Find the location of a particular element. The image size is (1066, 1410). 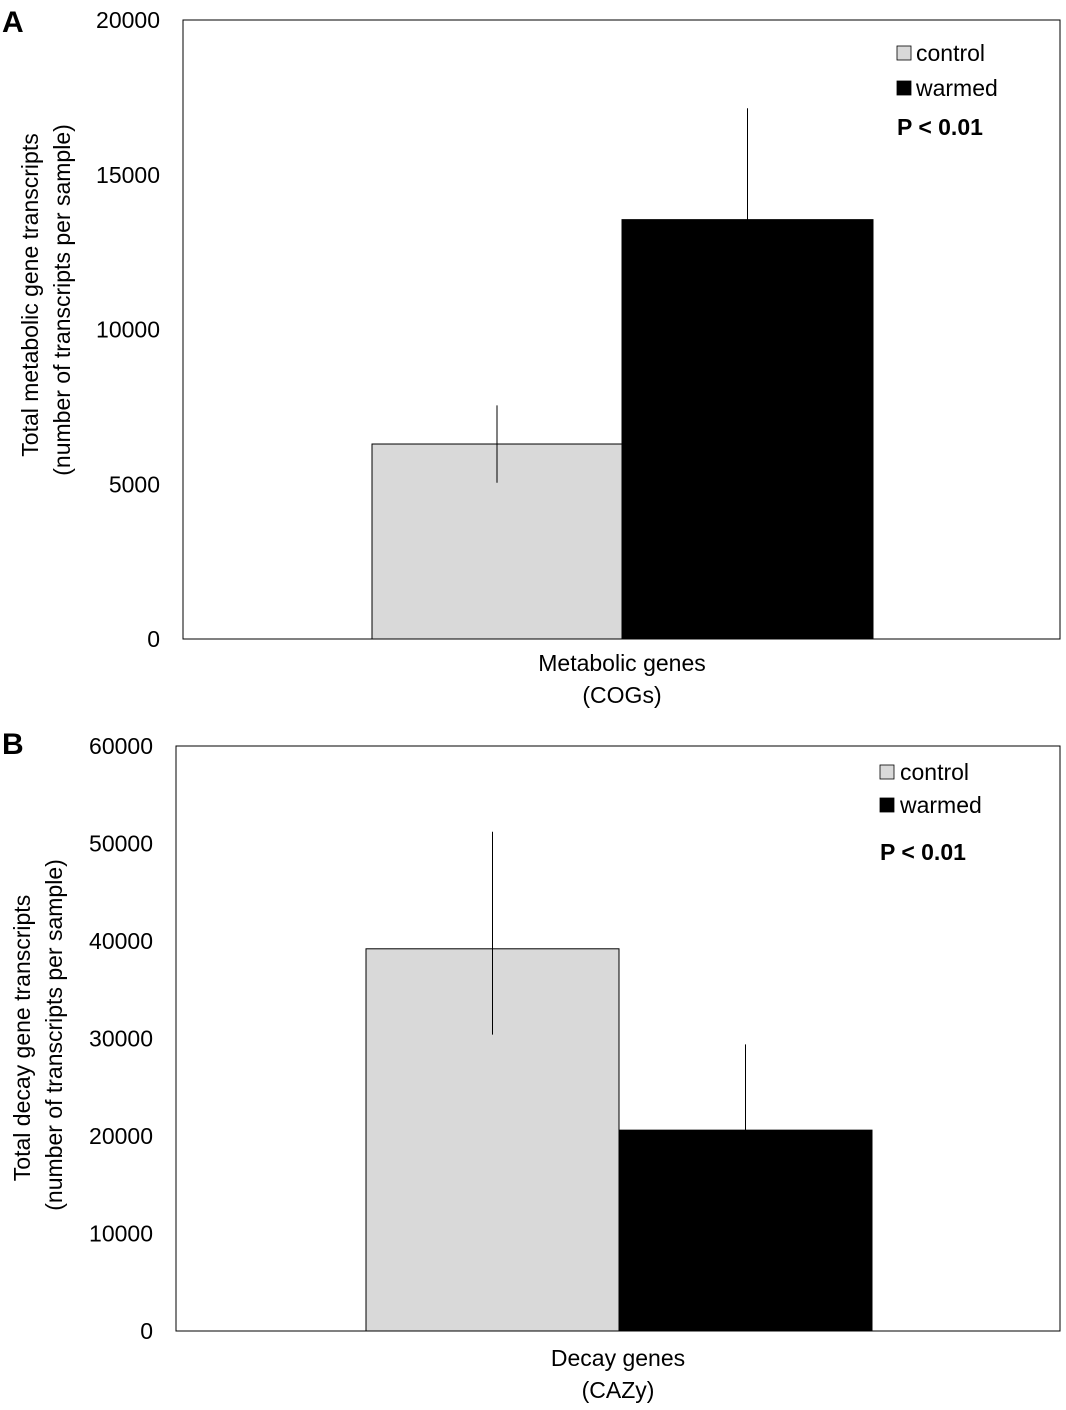

category-label-line2: (CAZy) is located at coordinates (618, 1390).